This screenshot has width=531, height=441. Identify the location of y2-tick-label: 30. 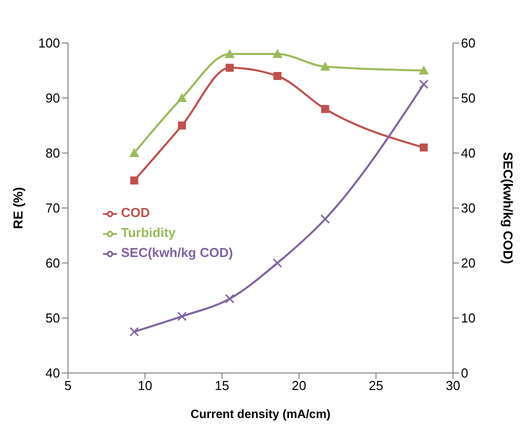
(468, 208).